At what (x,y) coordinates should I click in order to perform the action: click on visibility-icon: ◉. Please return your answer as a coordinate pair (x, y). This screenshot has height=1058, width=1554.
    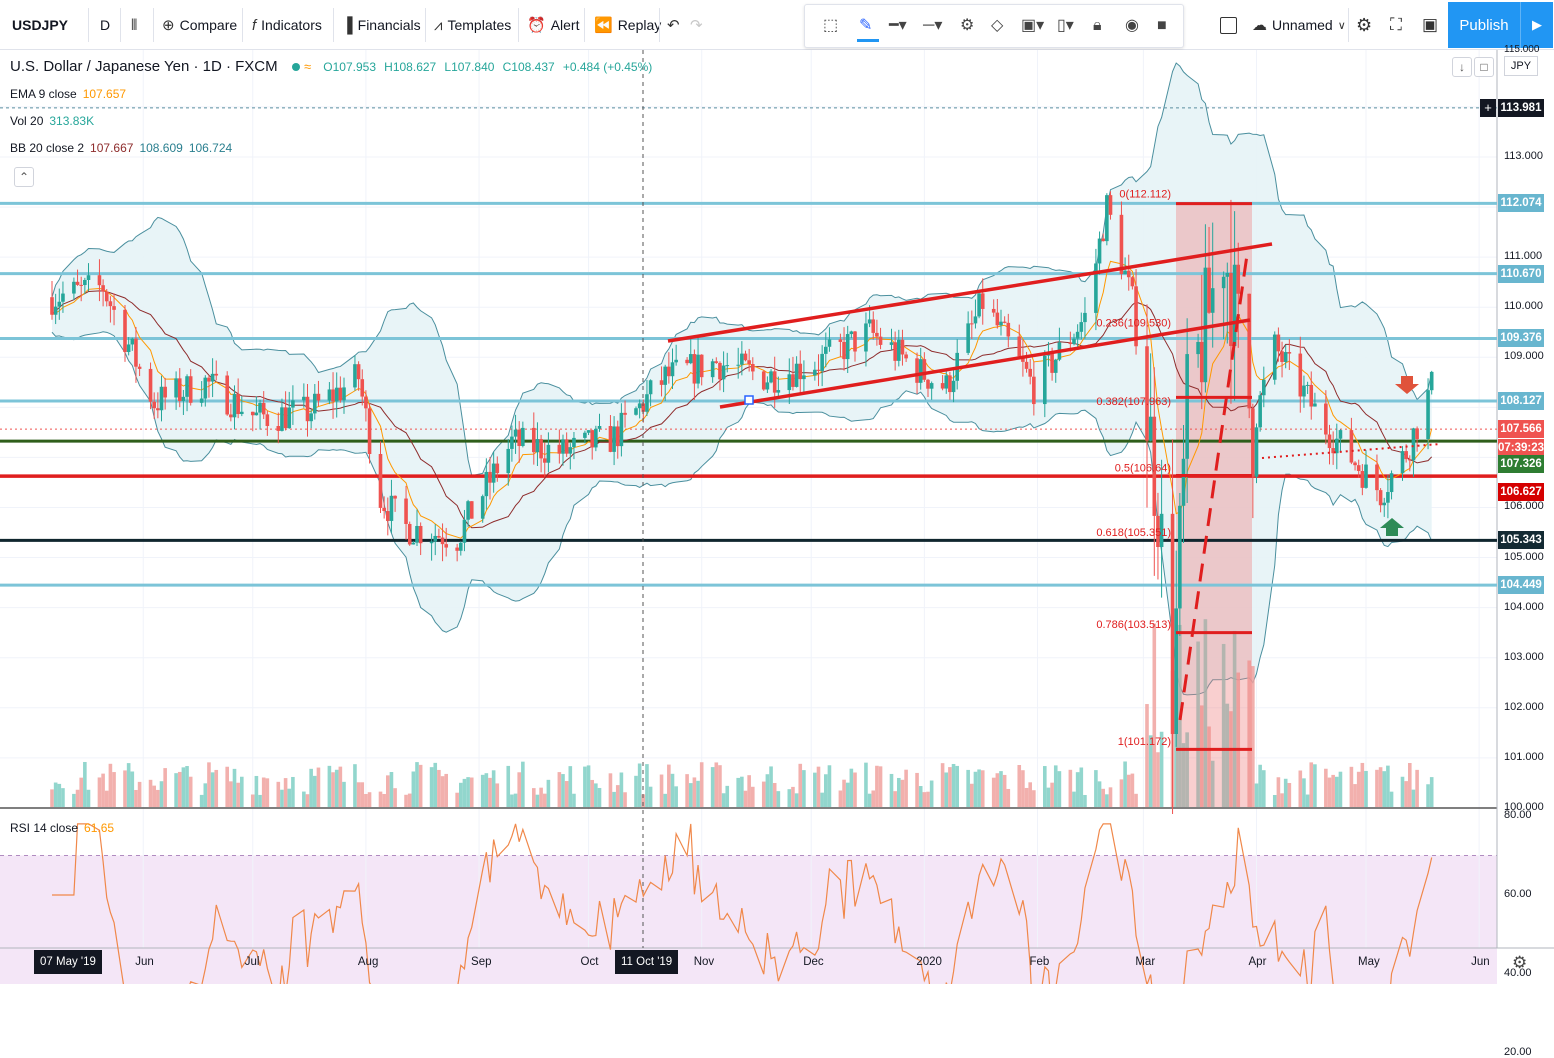
    Looking at the image, I should click on (1132, 25).